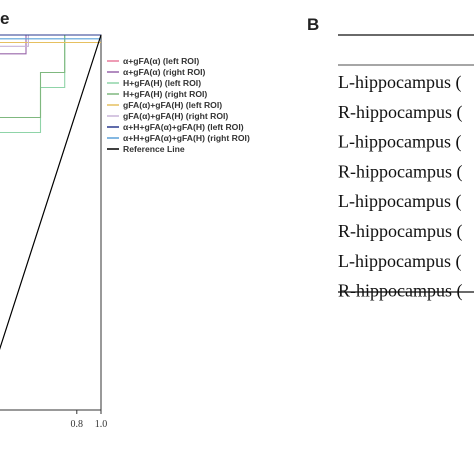 The height and width of the screenshot is (474, 474). I want to click on legend-label: Reference Line, so click(154, 149).